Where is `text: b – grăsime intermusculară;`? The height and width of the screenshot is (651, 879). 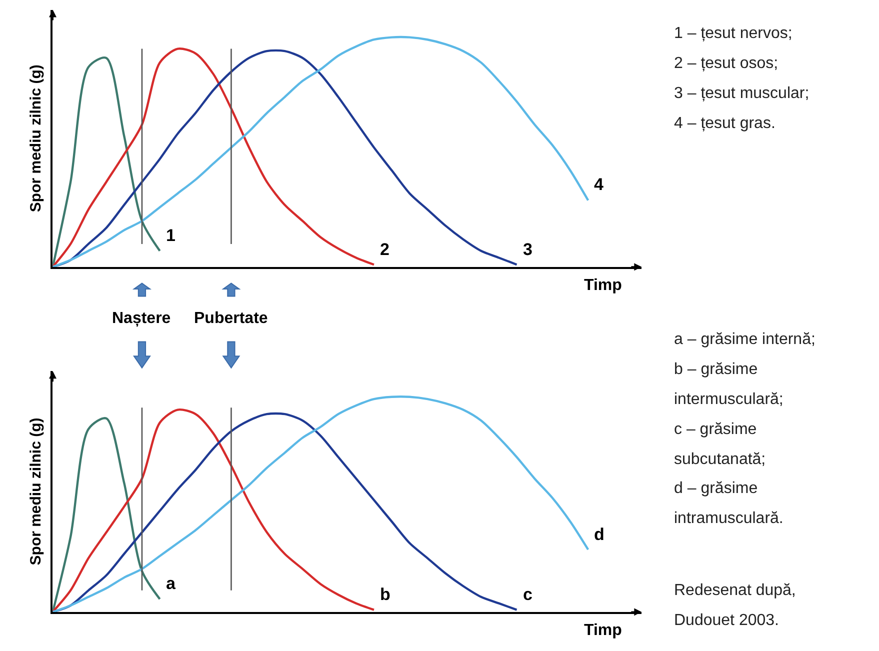
text: b – grăsime intermusculară; is located at coordinates (729, 384).